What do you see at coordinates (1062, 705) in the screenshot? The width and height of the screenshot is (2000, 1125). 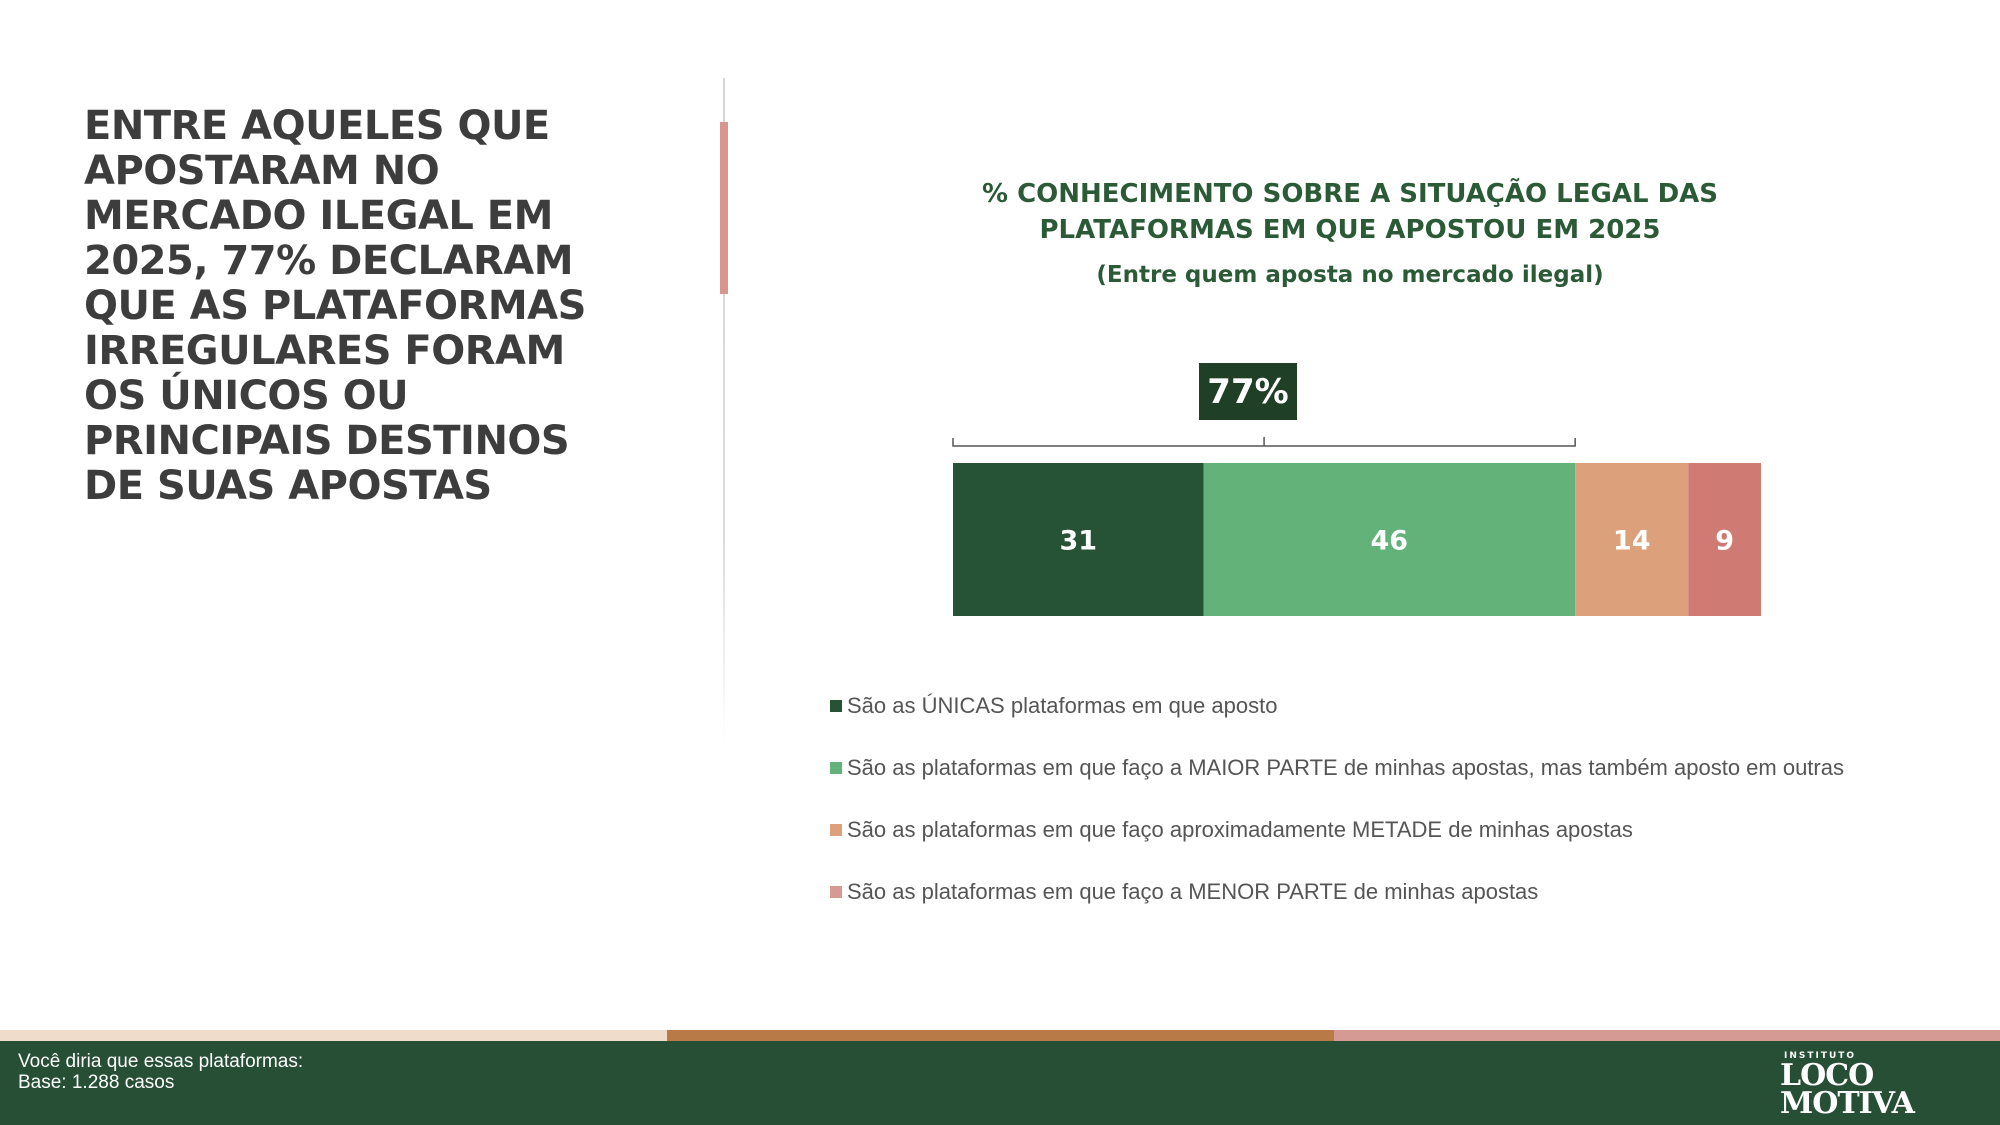 I see `legend-label: São as ÚNICAS plataformas em que aposto` at bounding box center [1062, 705].